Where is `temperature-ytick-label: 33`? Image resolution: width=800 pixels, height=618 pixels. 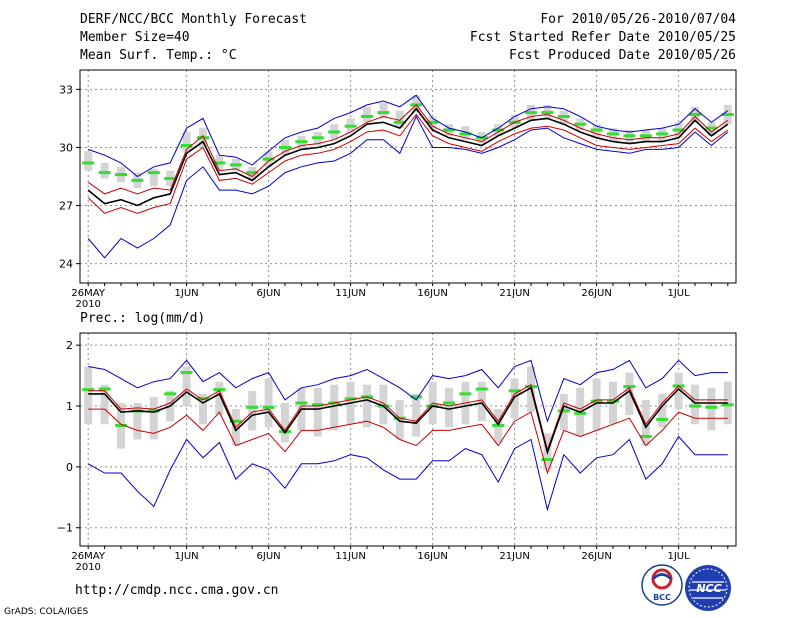 temperature-ytick-label: 33 is located at coordinates (66, 89).